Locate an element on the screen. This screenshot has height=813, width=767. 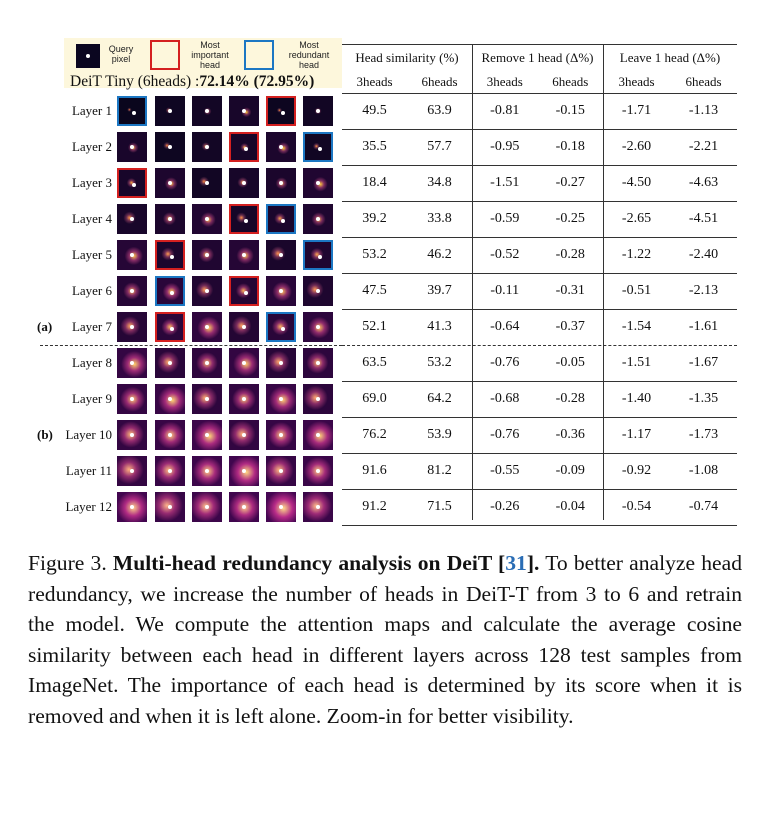
table-cell-l4-c6: -4.51 is located at coordinates (703, 218).